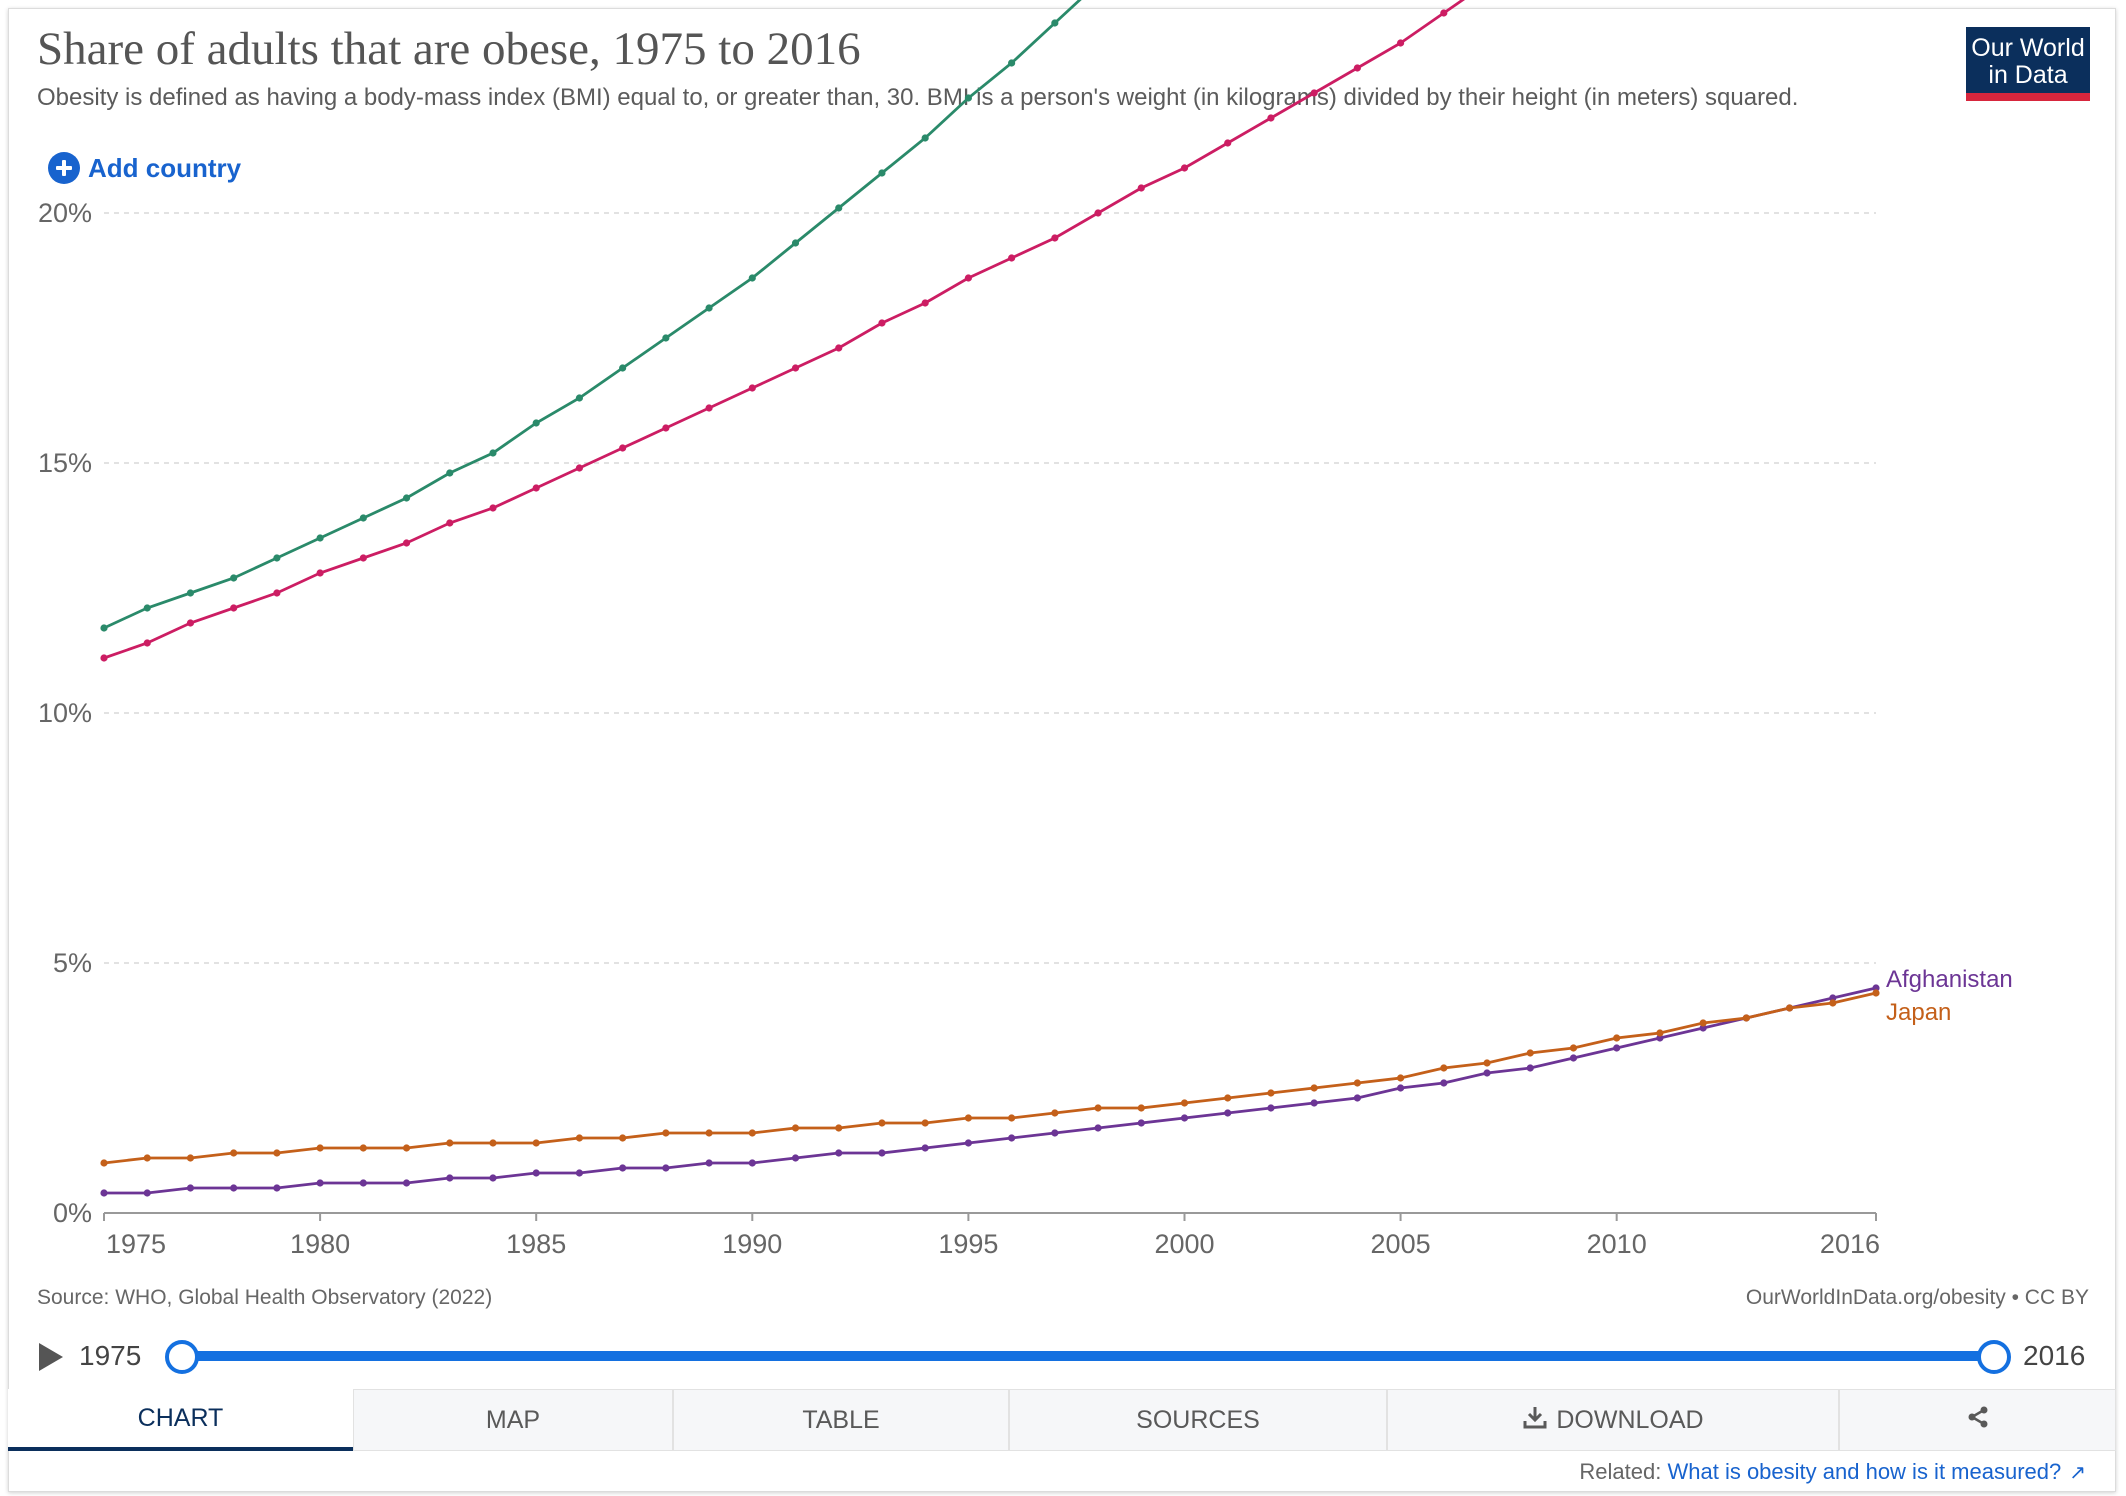 Image resolution: width=2126 pixels, height=1496 pixels. What do you see at coordinates (1918, 1012) in the screenshot?
I see `series-label: Japan` at bounding box center [1918, 1012].